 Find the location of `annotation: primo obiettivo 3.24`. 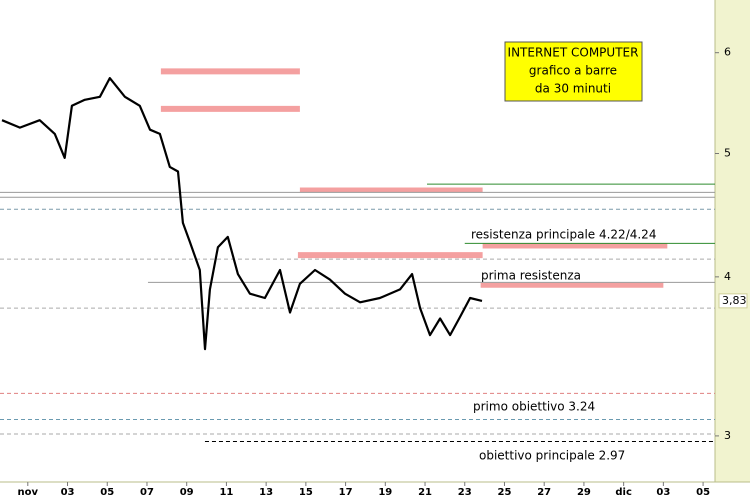

annotation: primo obiettivo 3.24 is located at coordinates (534, 407).